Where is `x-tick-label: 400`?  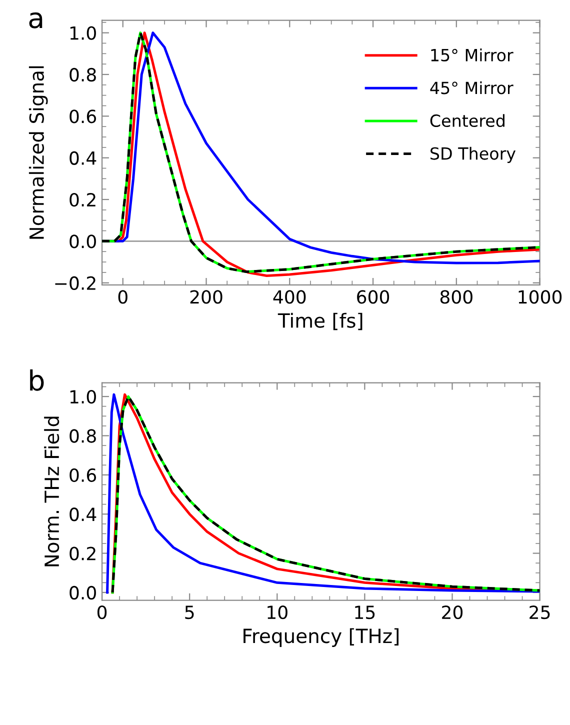
x-tick-label: 400 is located at coordinates (289, 297).